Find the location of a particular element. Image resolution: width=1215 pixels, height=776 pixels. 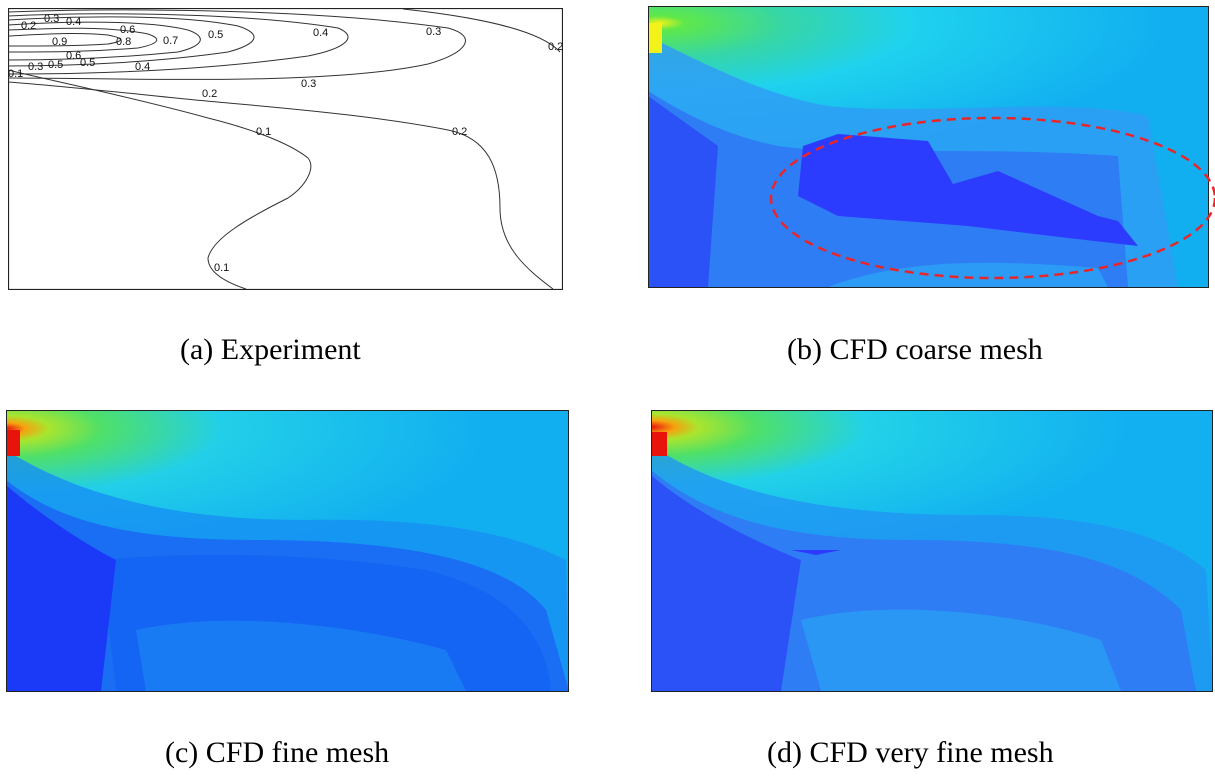

highlight-ellipse is located at coordinates (992, 198).